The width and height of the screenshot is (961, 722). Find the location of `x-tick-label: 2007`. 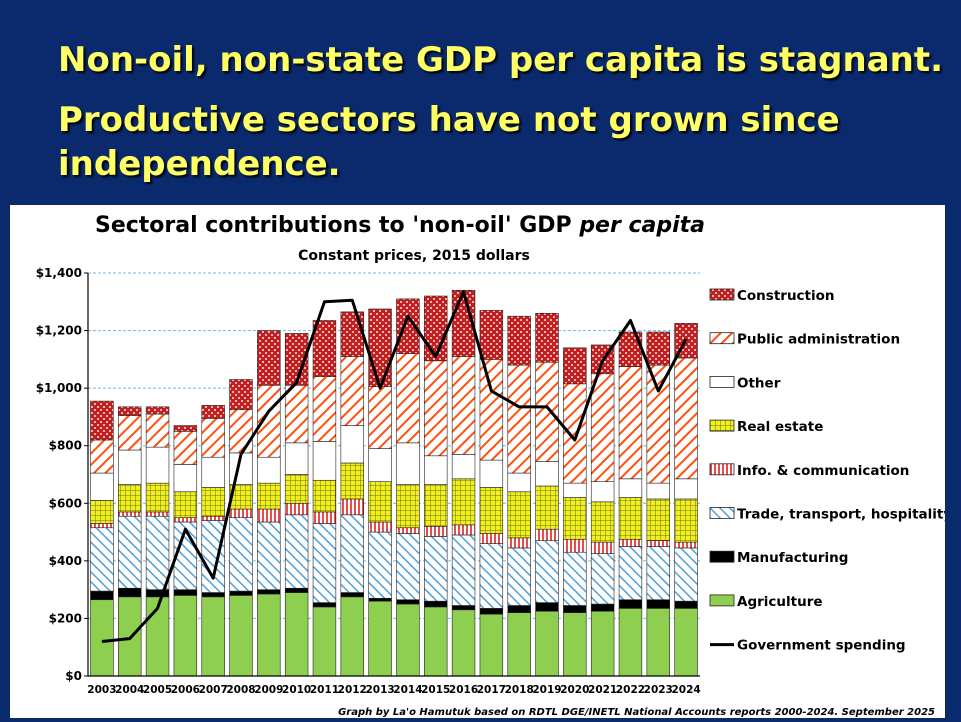

x-tick-label: 2007 is located at coordinates (213, 690).